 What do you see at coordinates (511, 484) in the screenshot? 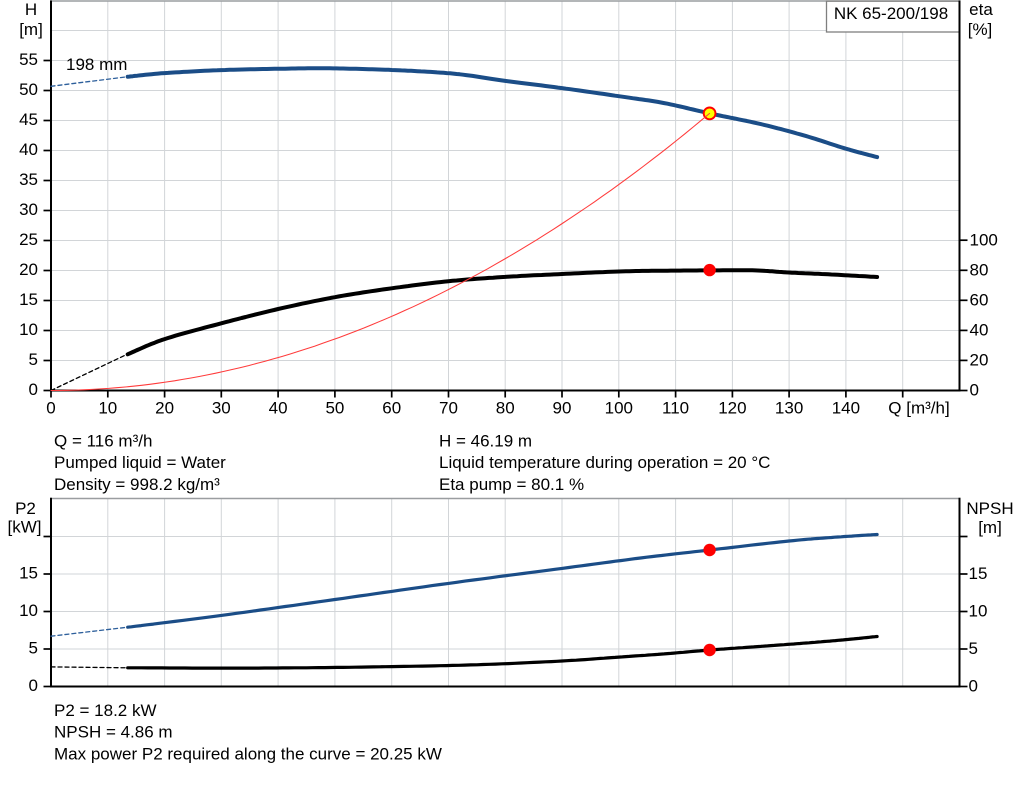
I see `svg-text: Eta pump = 80.1 %` at bounding box center [511, 484].